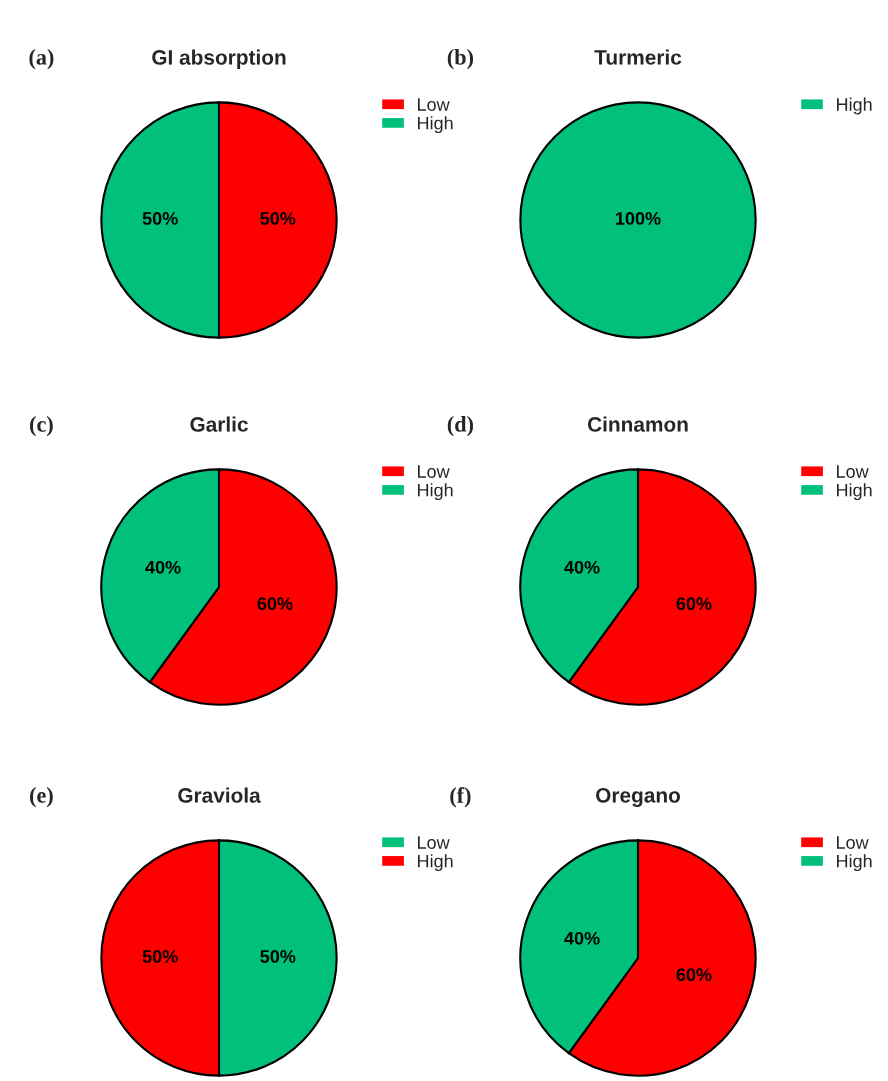 This screenshot has width=888, height=1081. What do you see at coordinates (219, 59) in the screenshot?
I see `chart-title: GI absorption` at bounding box center [219, 59].